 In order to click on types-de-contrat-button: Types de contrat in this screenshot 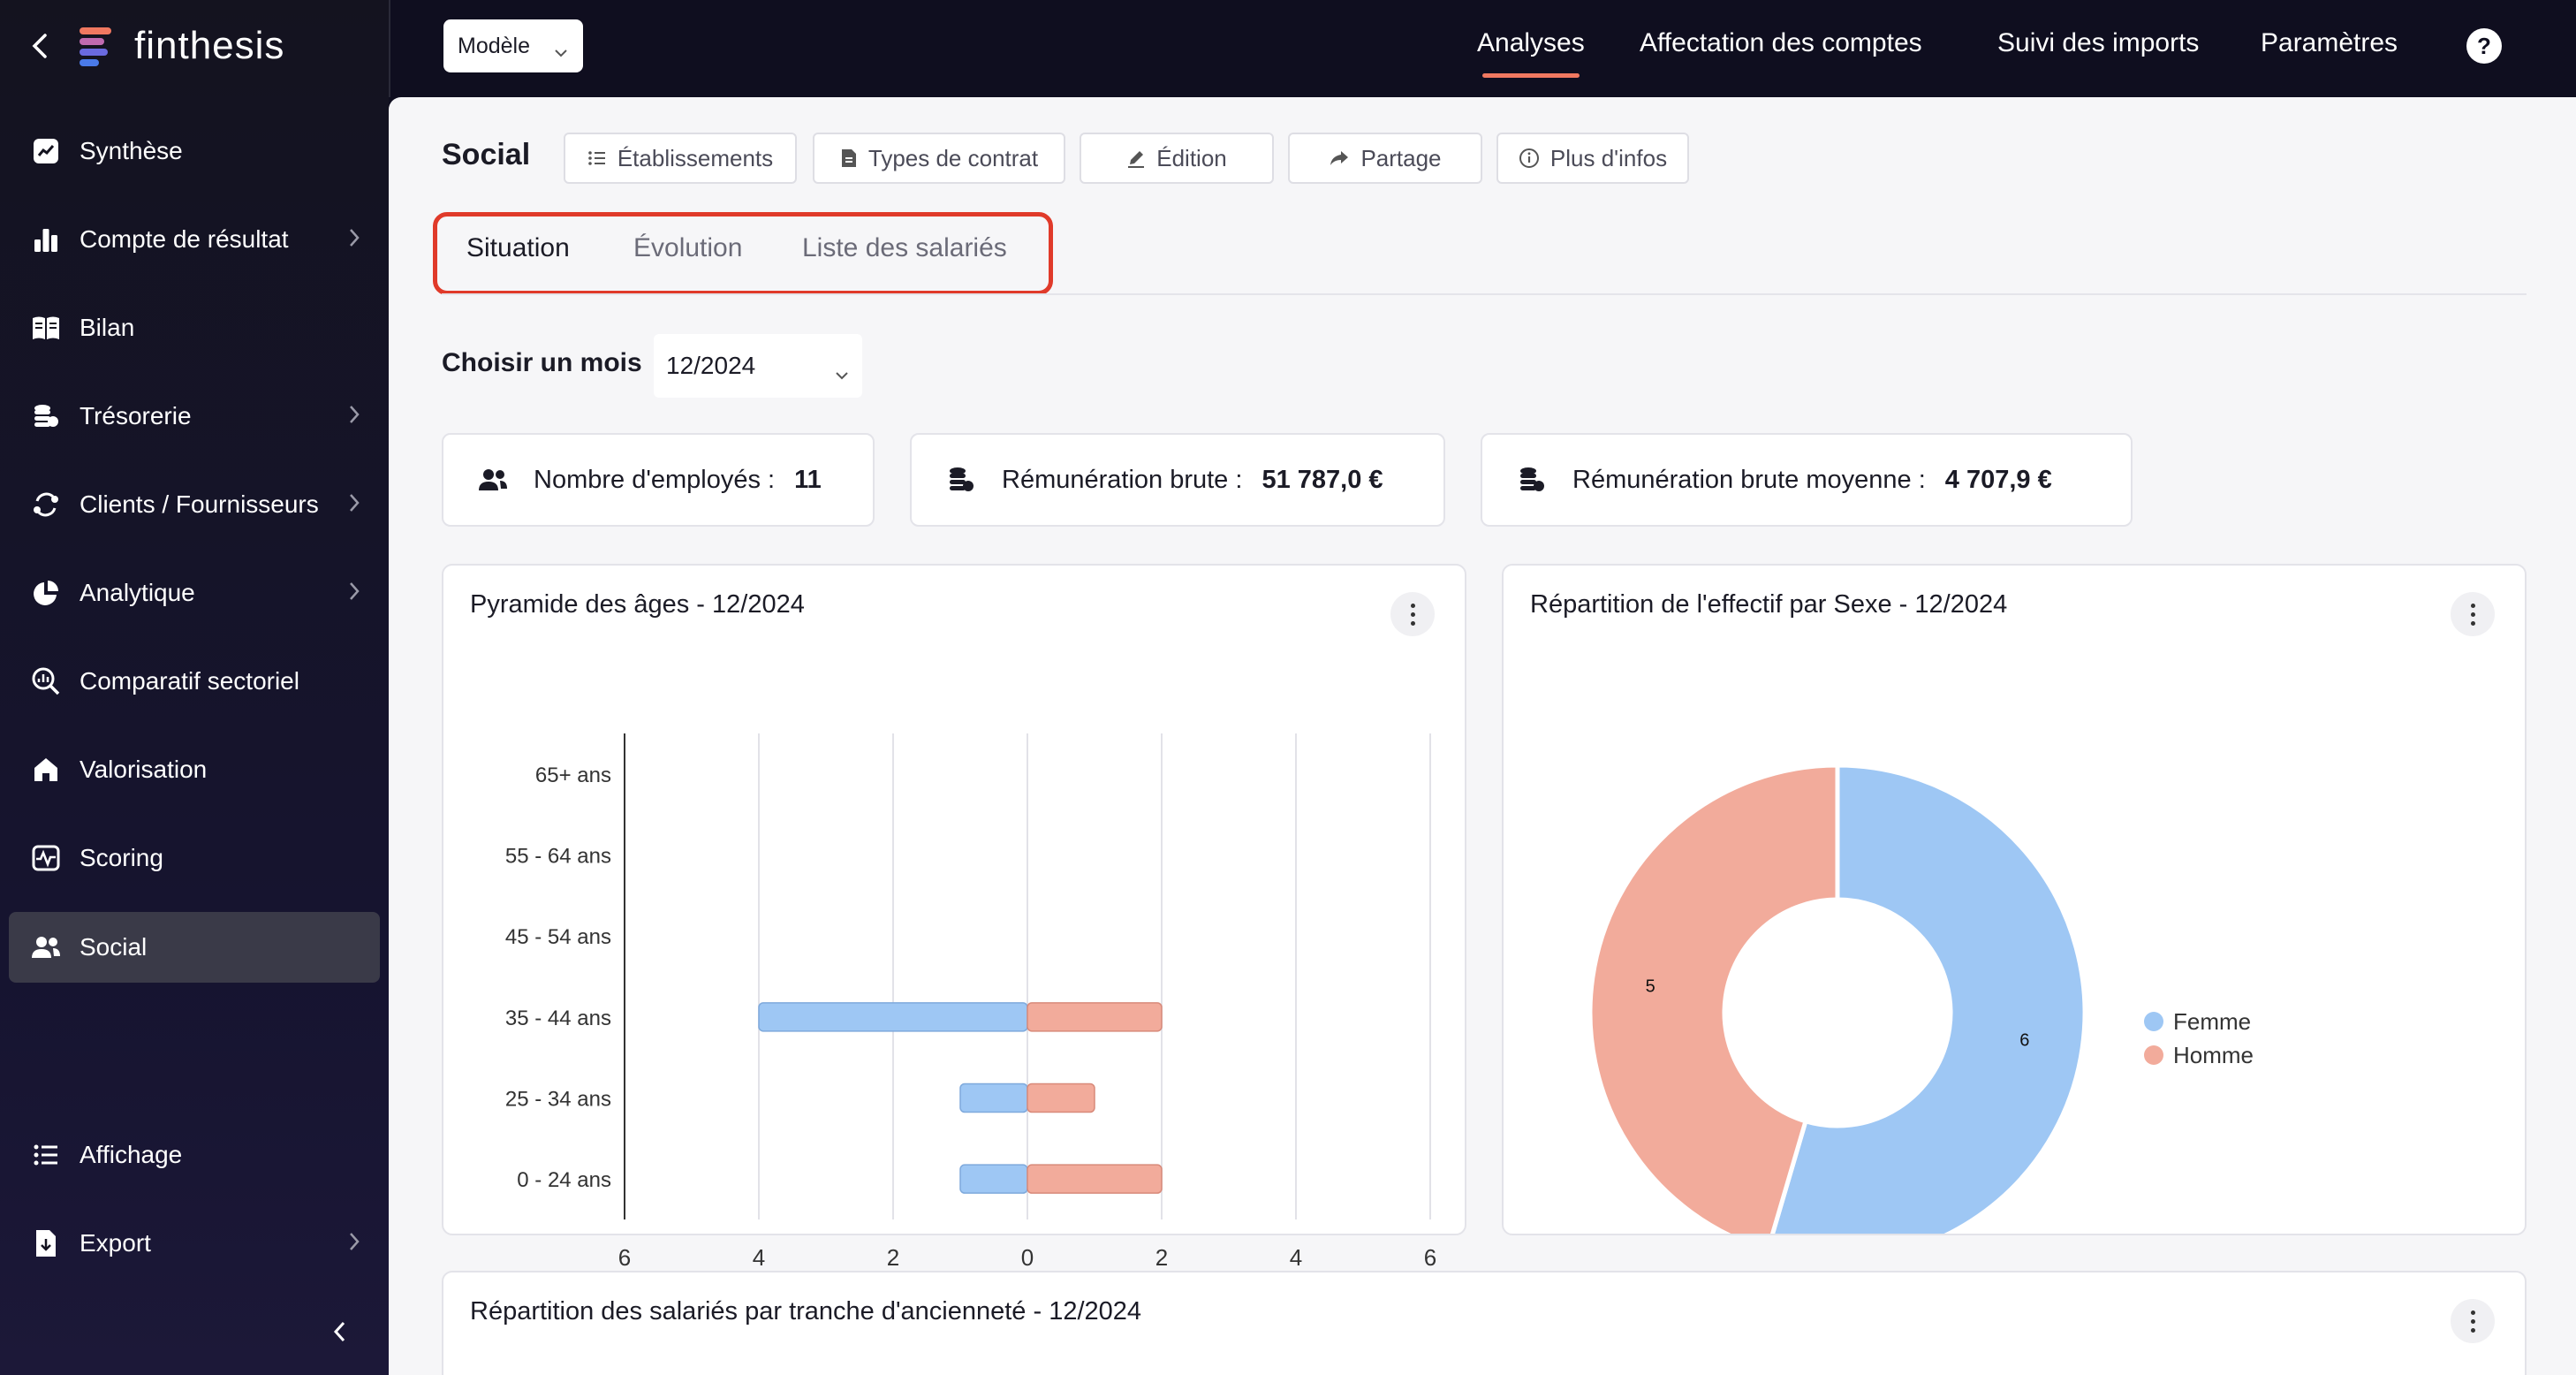, I will do `click(939, 158)`.